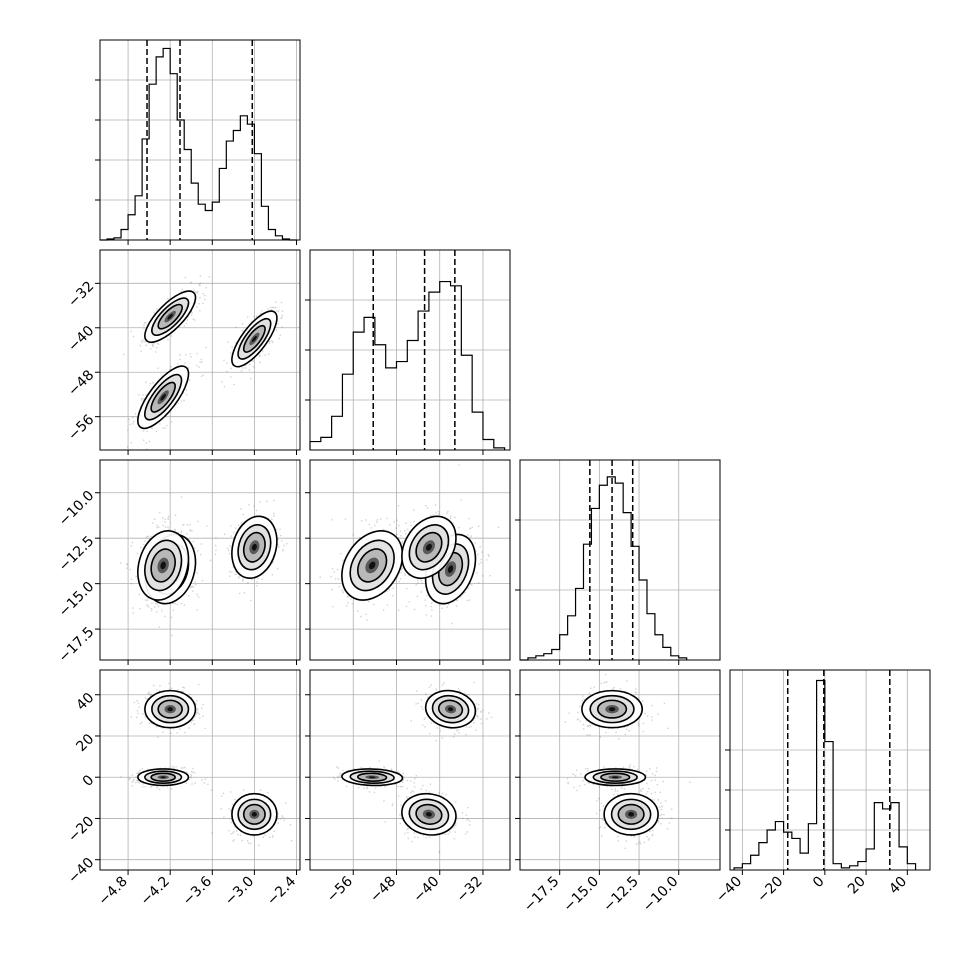 The width and height of the screenshot is (970, 970). I want to click on y-tick-label: −17.5, so click(77, 645).